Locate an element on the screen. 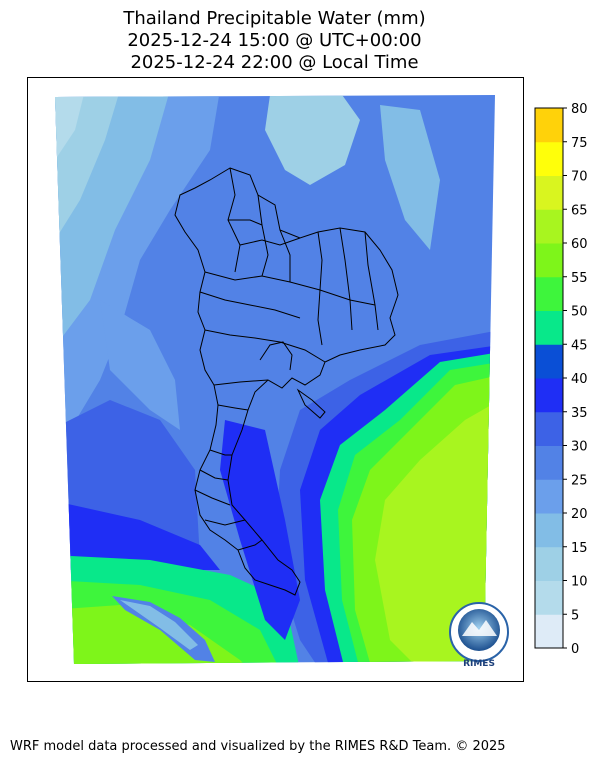 This screenshot has height=765, width=599. colorbar-tick-label: 80 is located at coordinates (579, 109).